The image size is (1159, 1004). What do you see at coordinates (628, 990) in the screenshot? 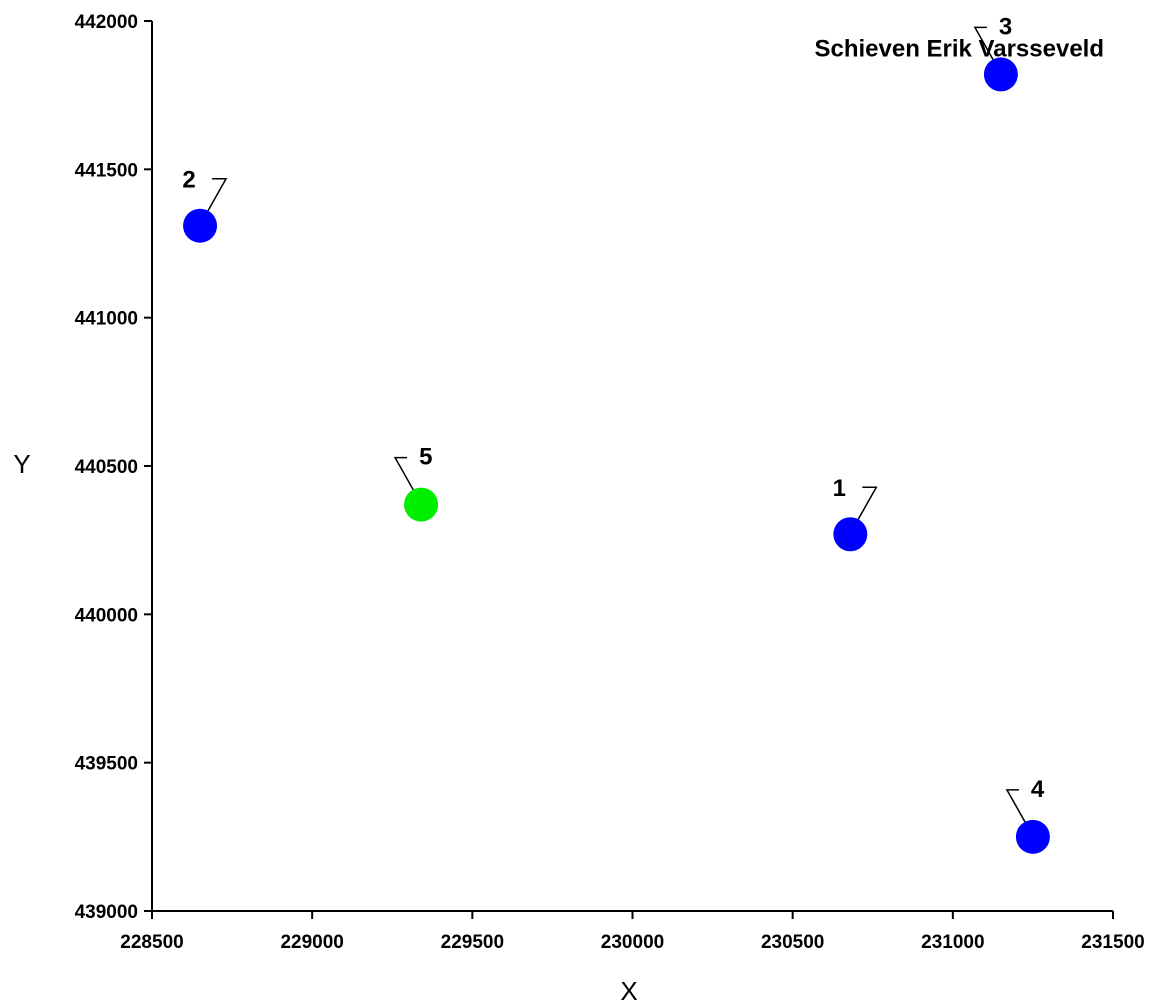
I see `x-axis-title: X` at bounding box center [628, 990].